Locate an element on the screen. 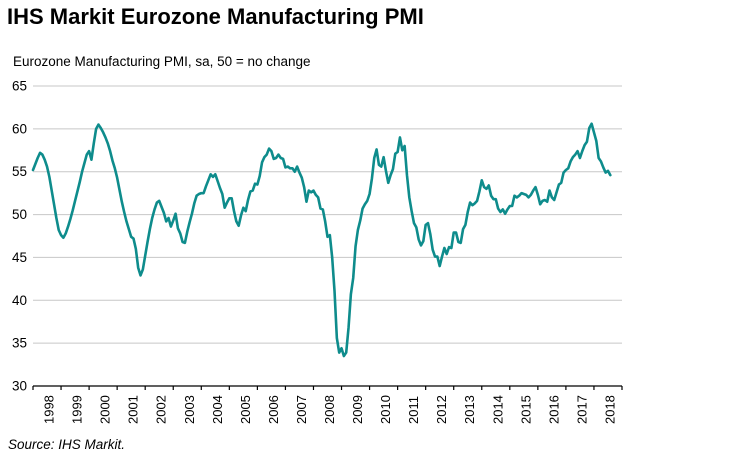  x-axis-label-2014: 2014 is located at coordinates (497, 409).